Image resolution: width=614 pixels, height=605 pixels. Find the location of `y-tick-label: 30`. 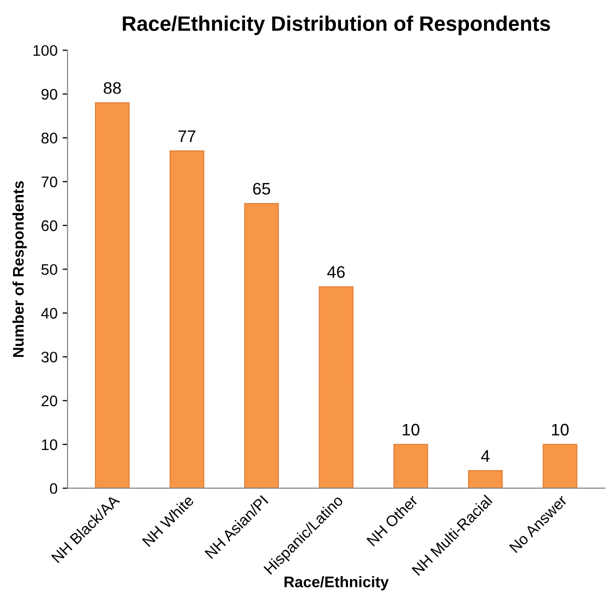

y-tick-label: 30 is located at coordinates (49, 357).